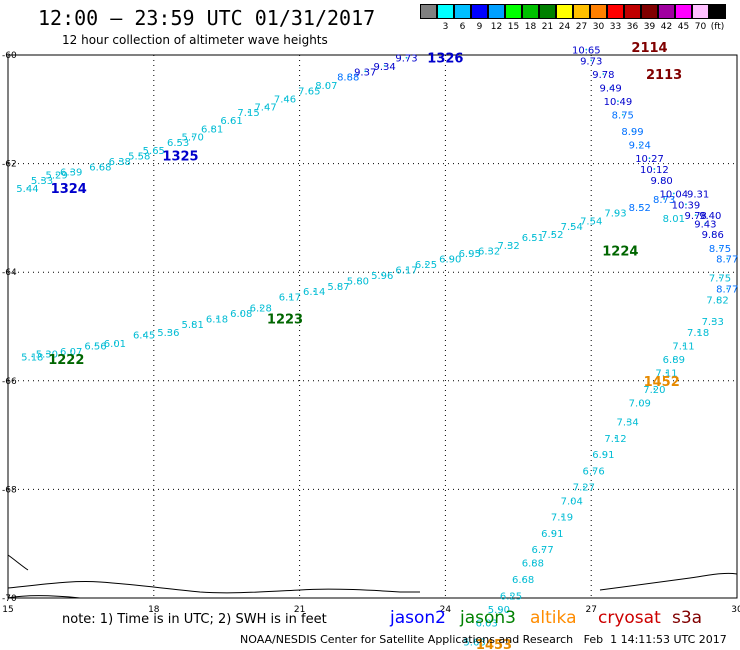 Image resolution: width=740 pixels, height=650 pixels. I want to click on colorbar-label: 39, so click(649, 27).